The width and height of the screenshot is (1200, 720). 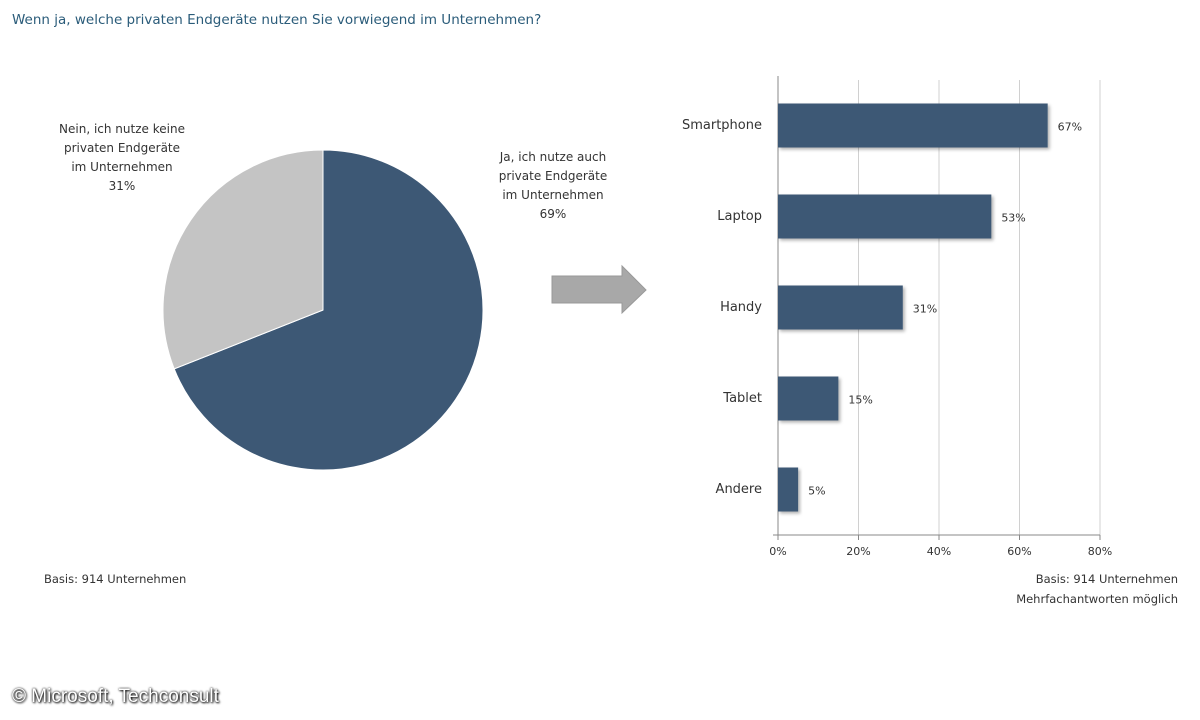 What do you see at coordinates (816, 491) in the screenshot?
I see `value-label: 5%` at bounding box center [816, 491].